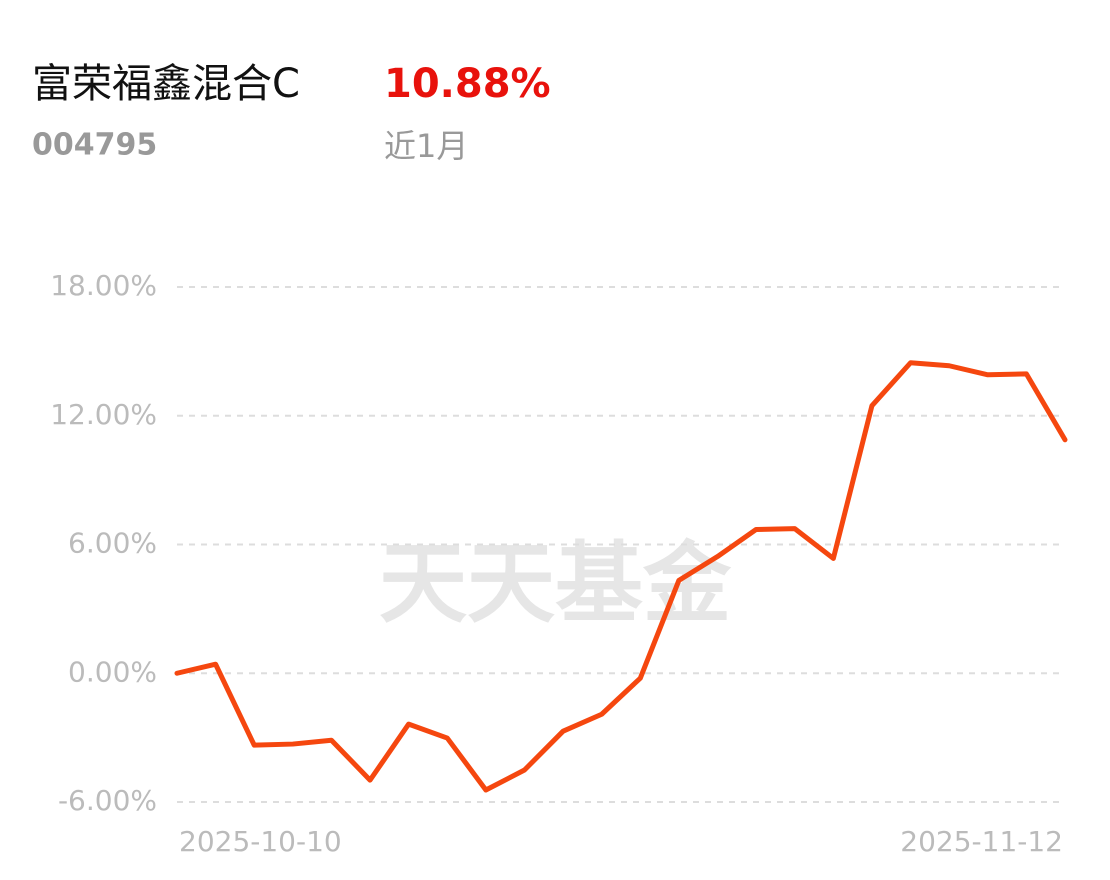 The image size is (1110, 880). What do you see at coordinates (467, 84) in the screenshot?
I see `fund-return: 10.88%` at bounding box center [467, 84].